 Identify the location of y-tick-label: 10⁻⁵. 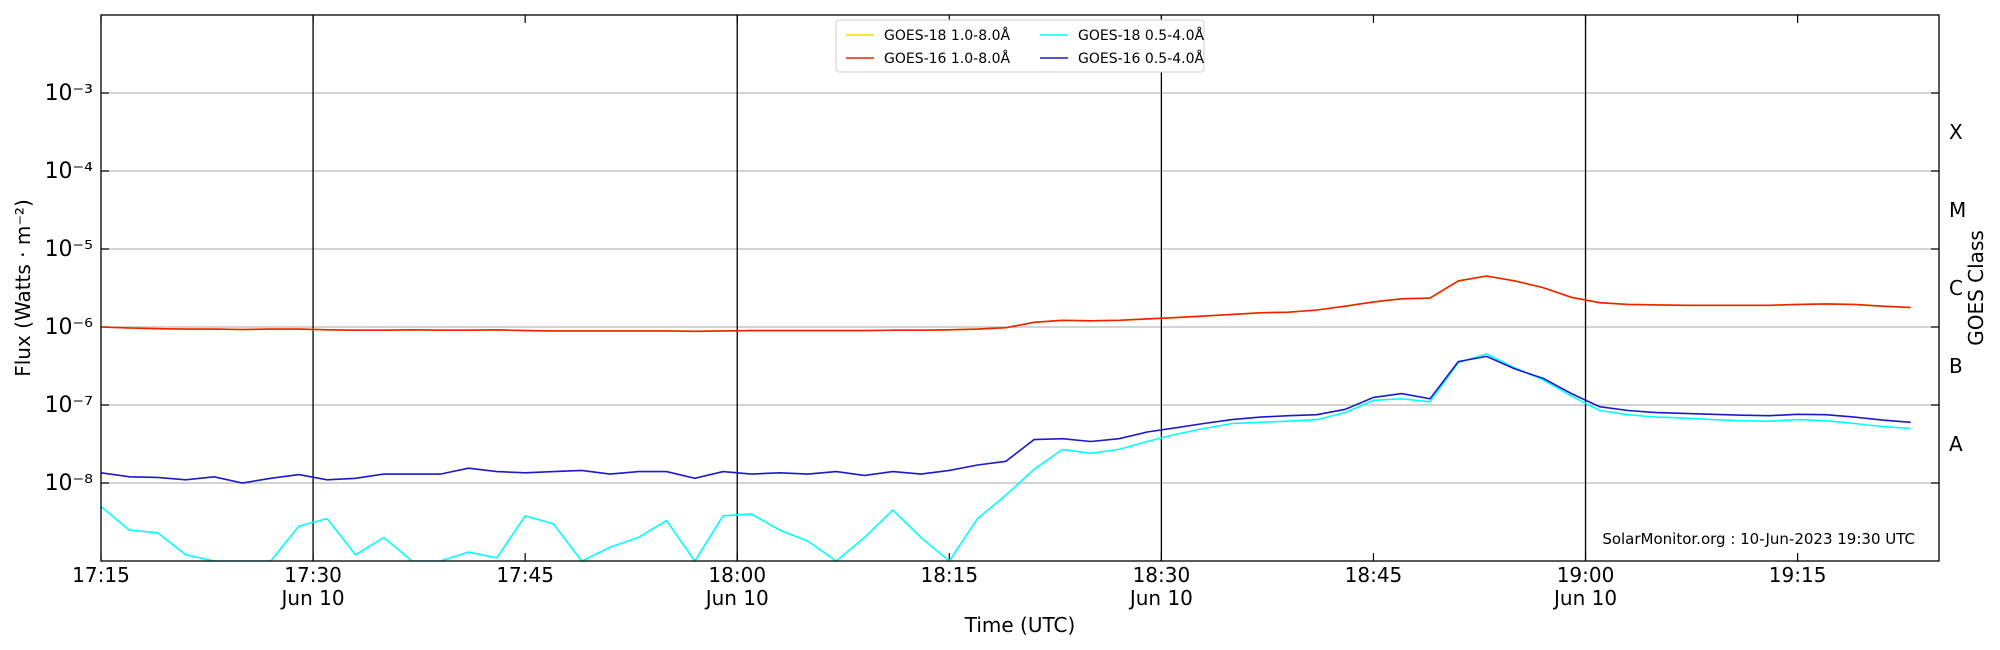
(69, 249).